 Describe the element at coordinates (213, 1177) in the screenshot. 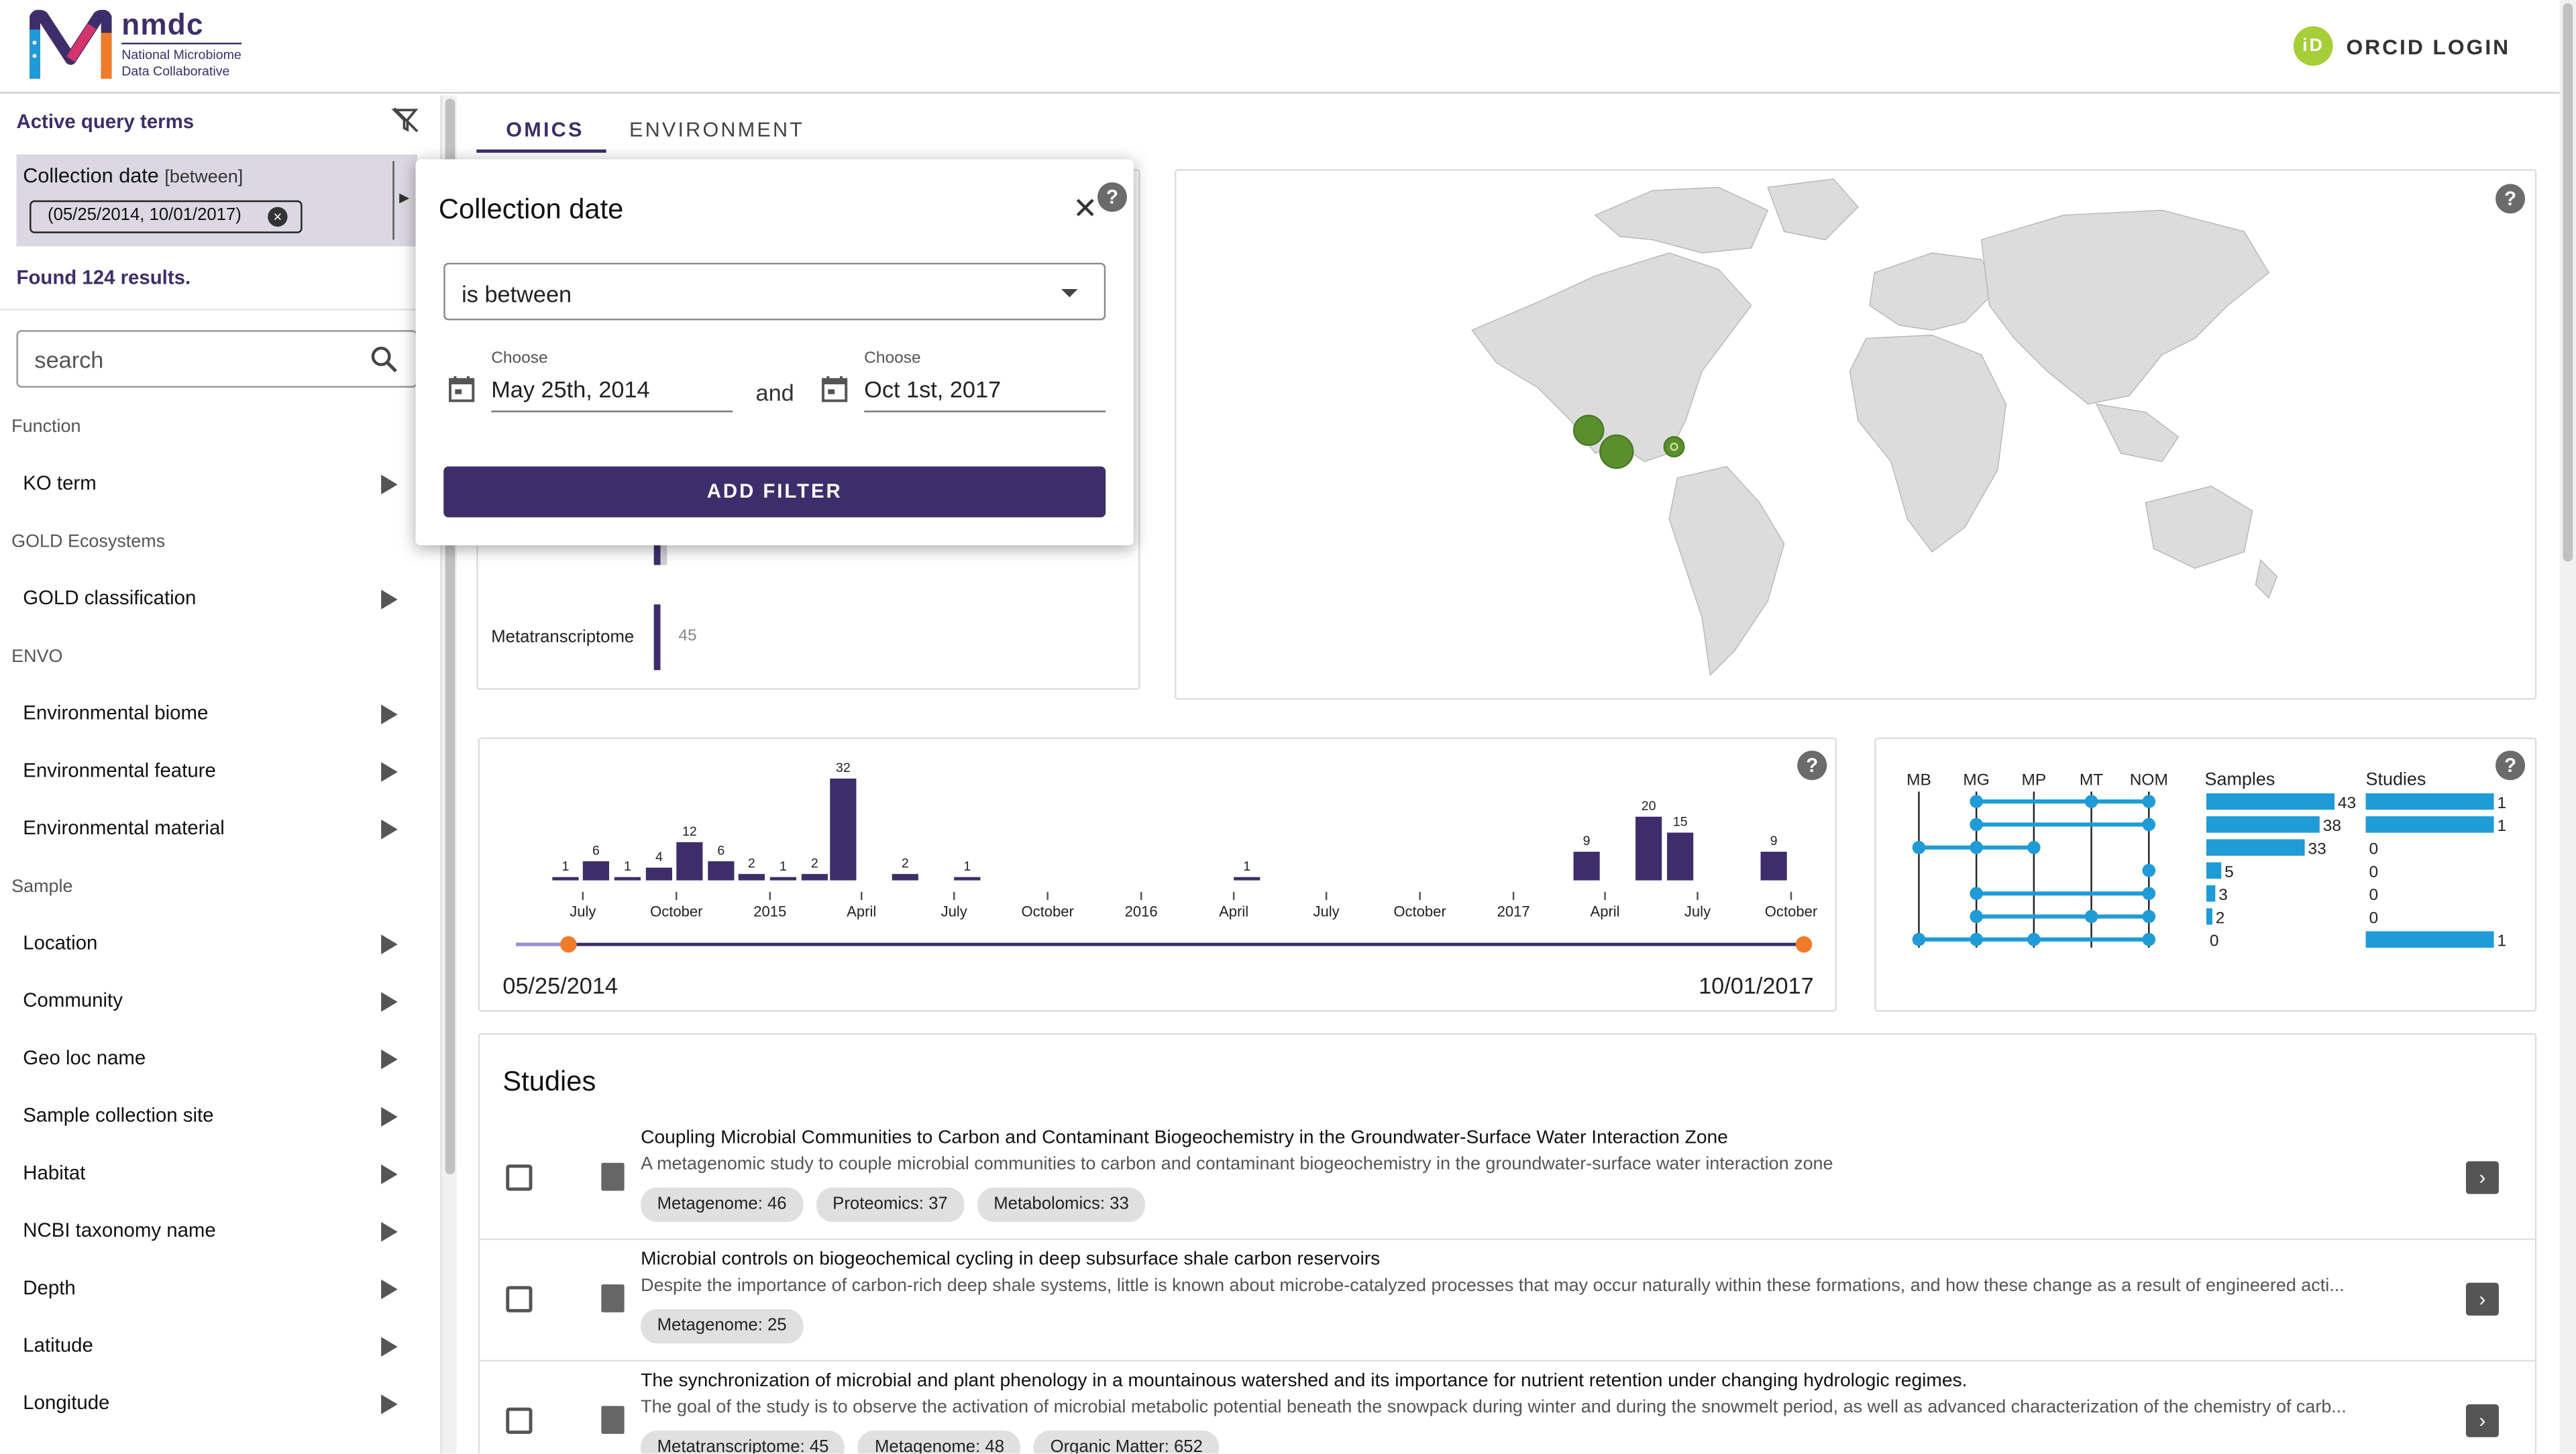

I see `facet-item: Habitat` at that location.